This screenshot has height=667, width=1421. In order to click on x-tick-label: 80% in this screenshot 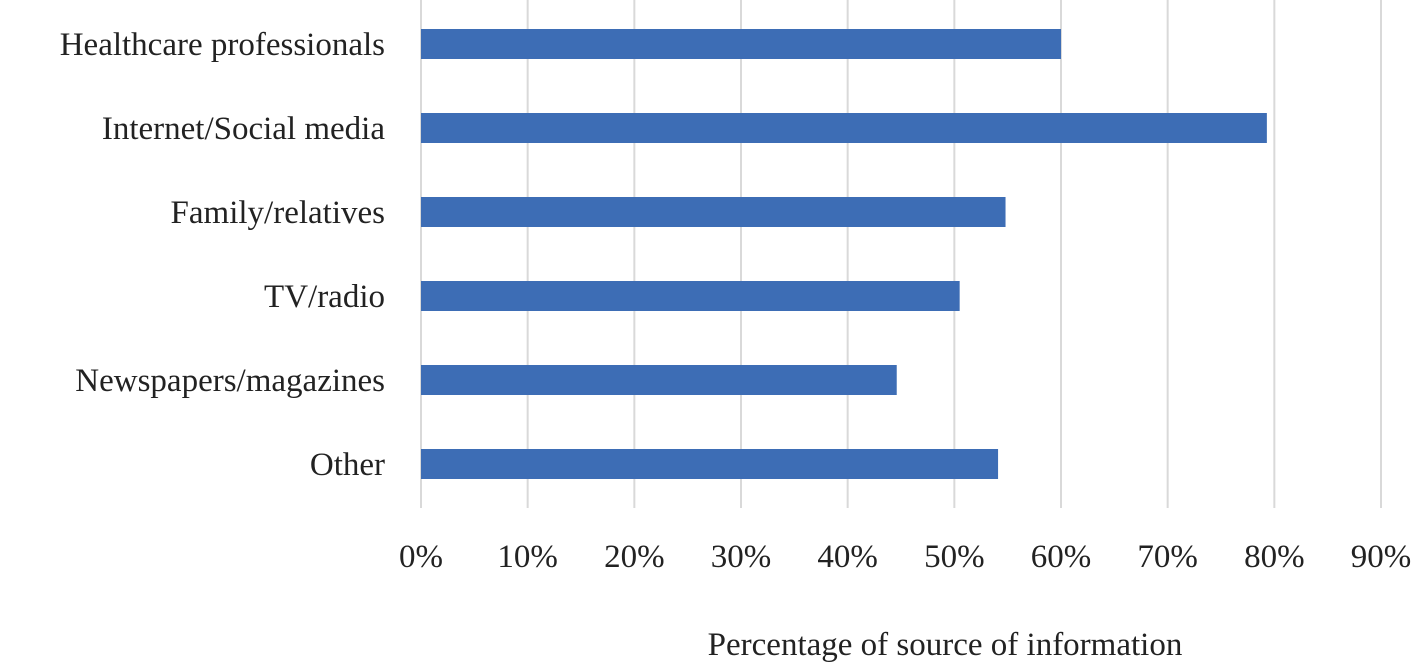, I will do `click(1274, 557)`.